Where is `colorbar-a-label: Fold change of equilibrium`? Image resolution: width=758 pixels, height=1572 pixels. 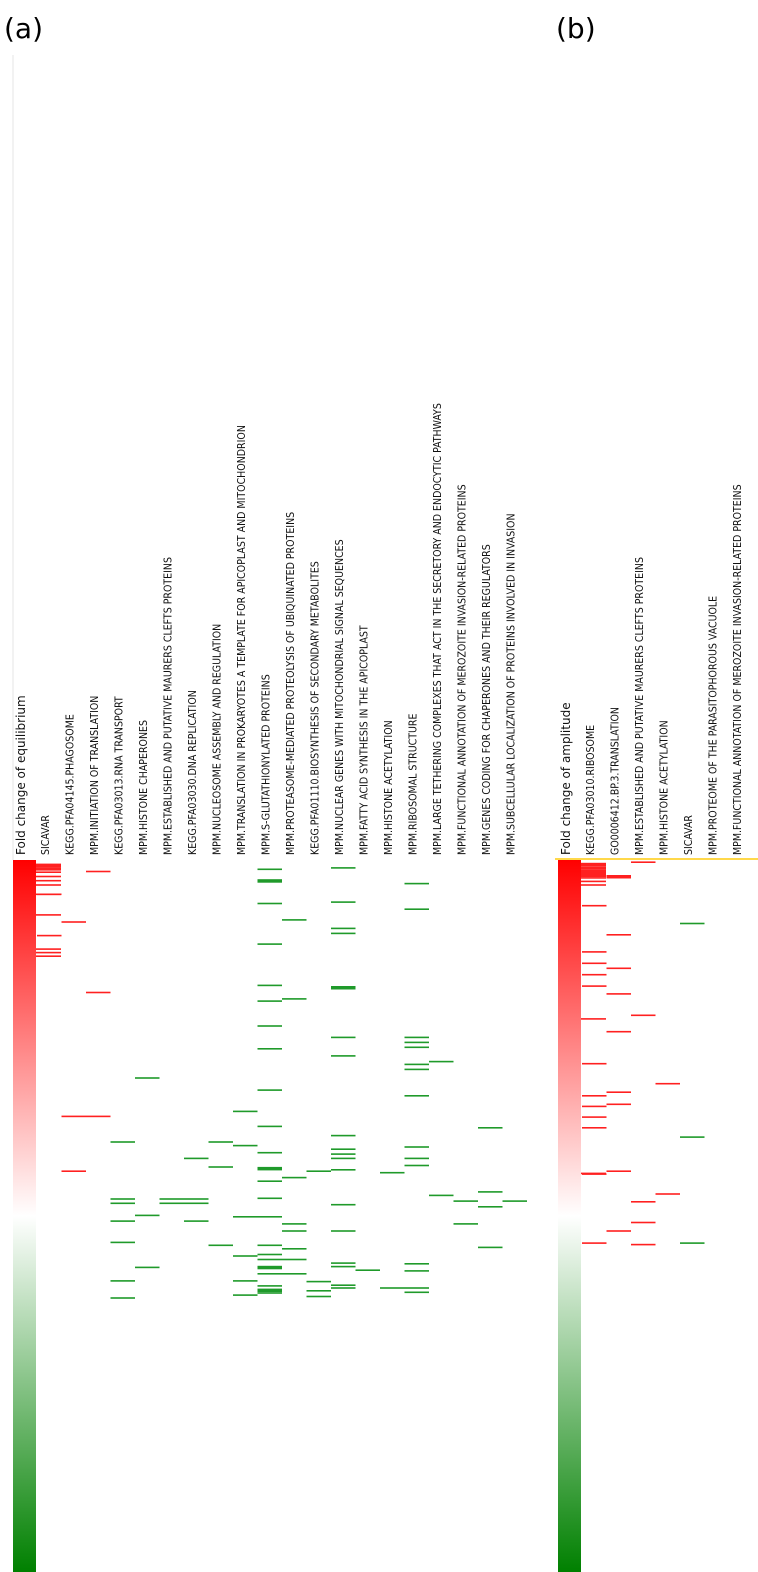
colorbar-a-label: Fold change of equilibrium is located at coordinates (21, 775).